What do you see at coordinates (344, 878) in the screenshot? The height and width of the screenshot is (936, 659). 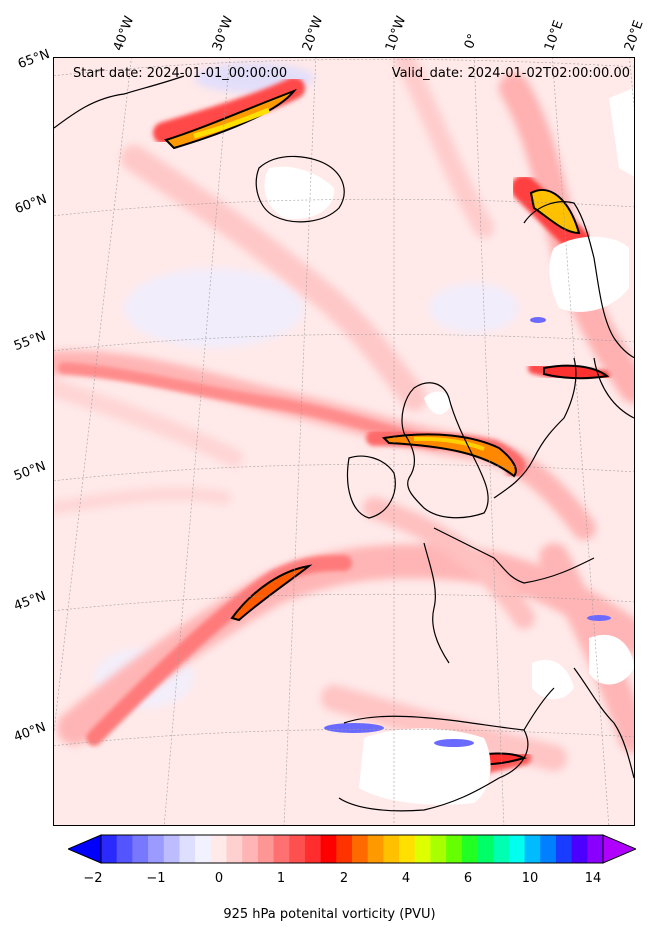 I see `colorbar-tick-4: 2` at bounding box center [344, 878].